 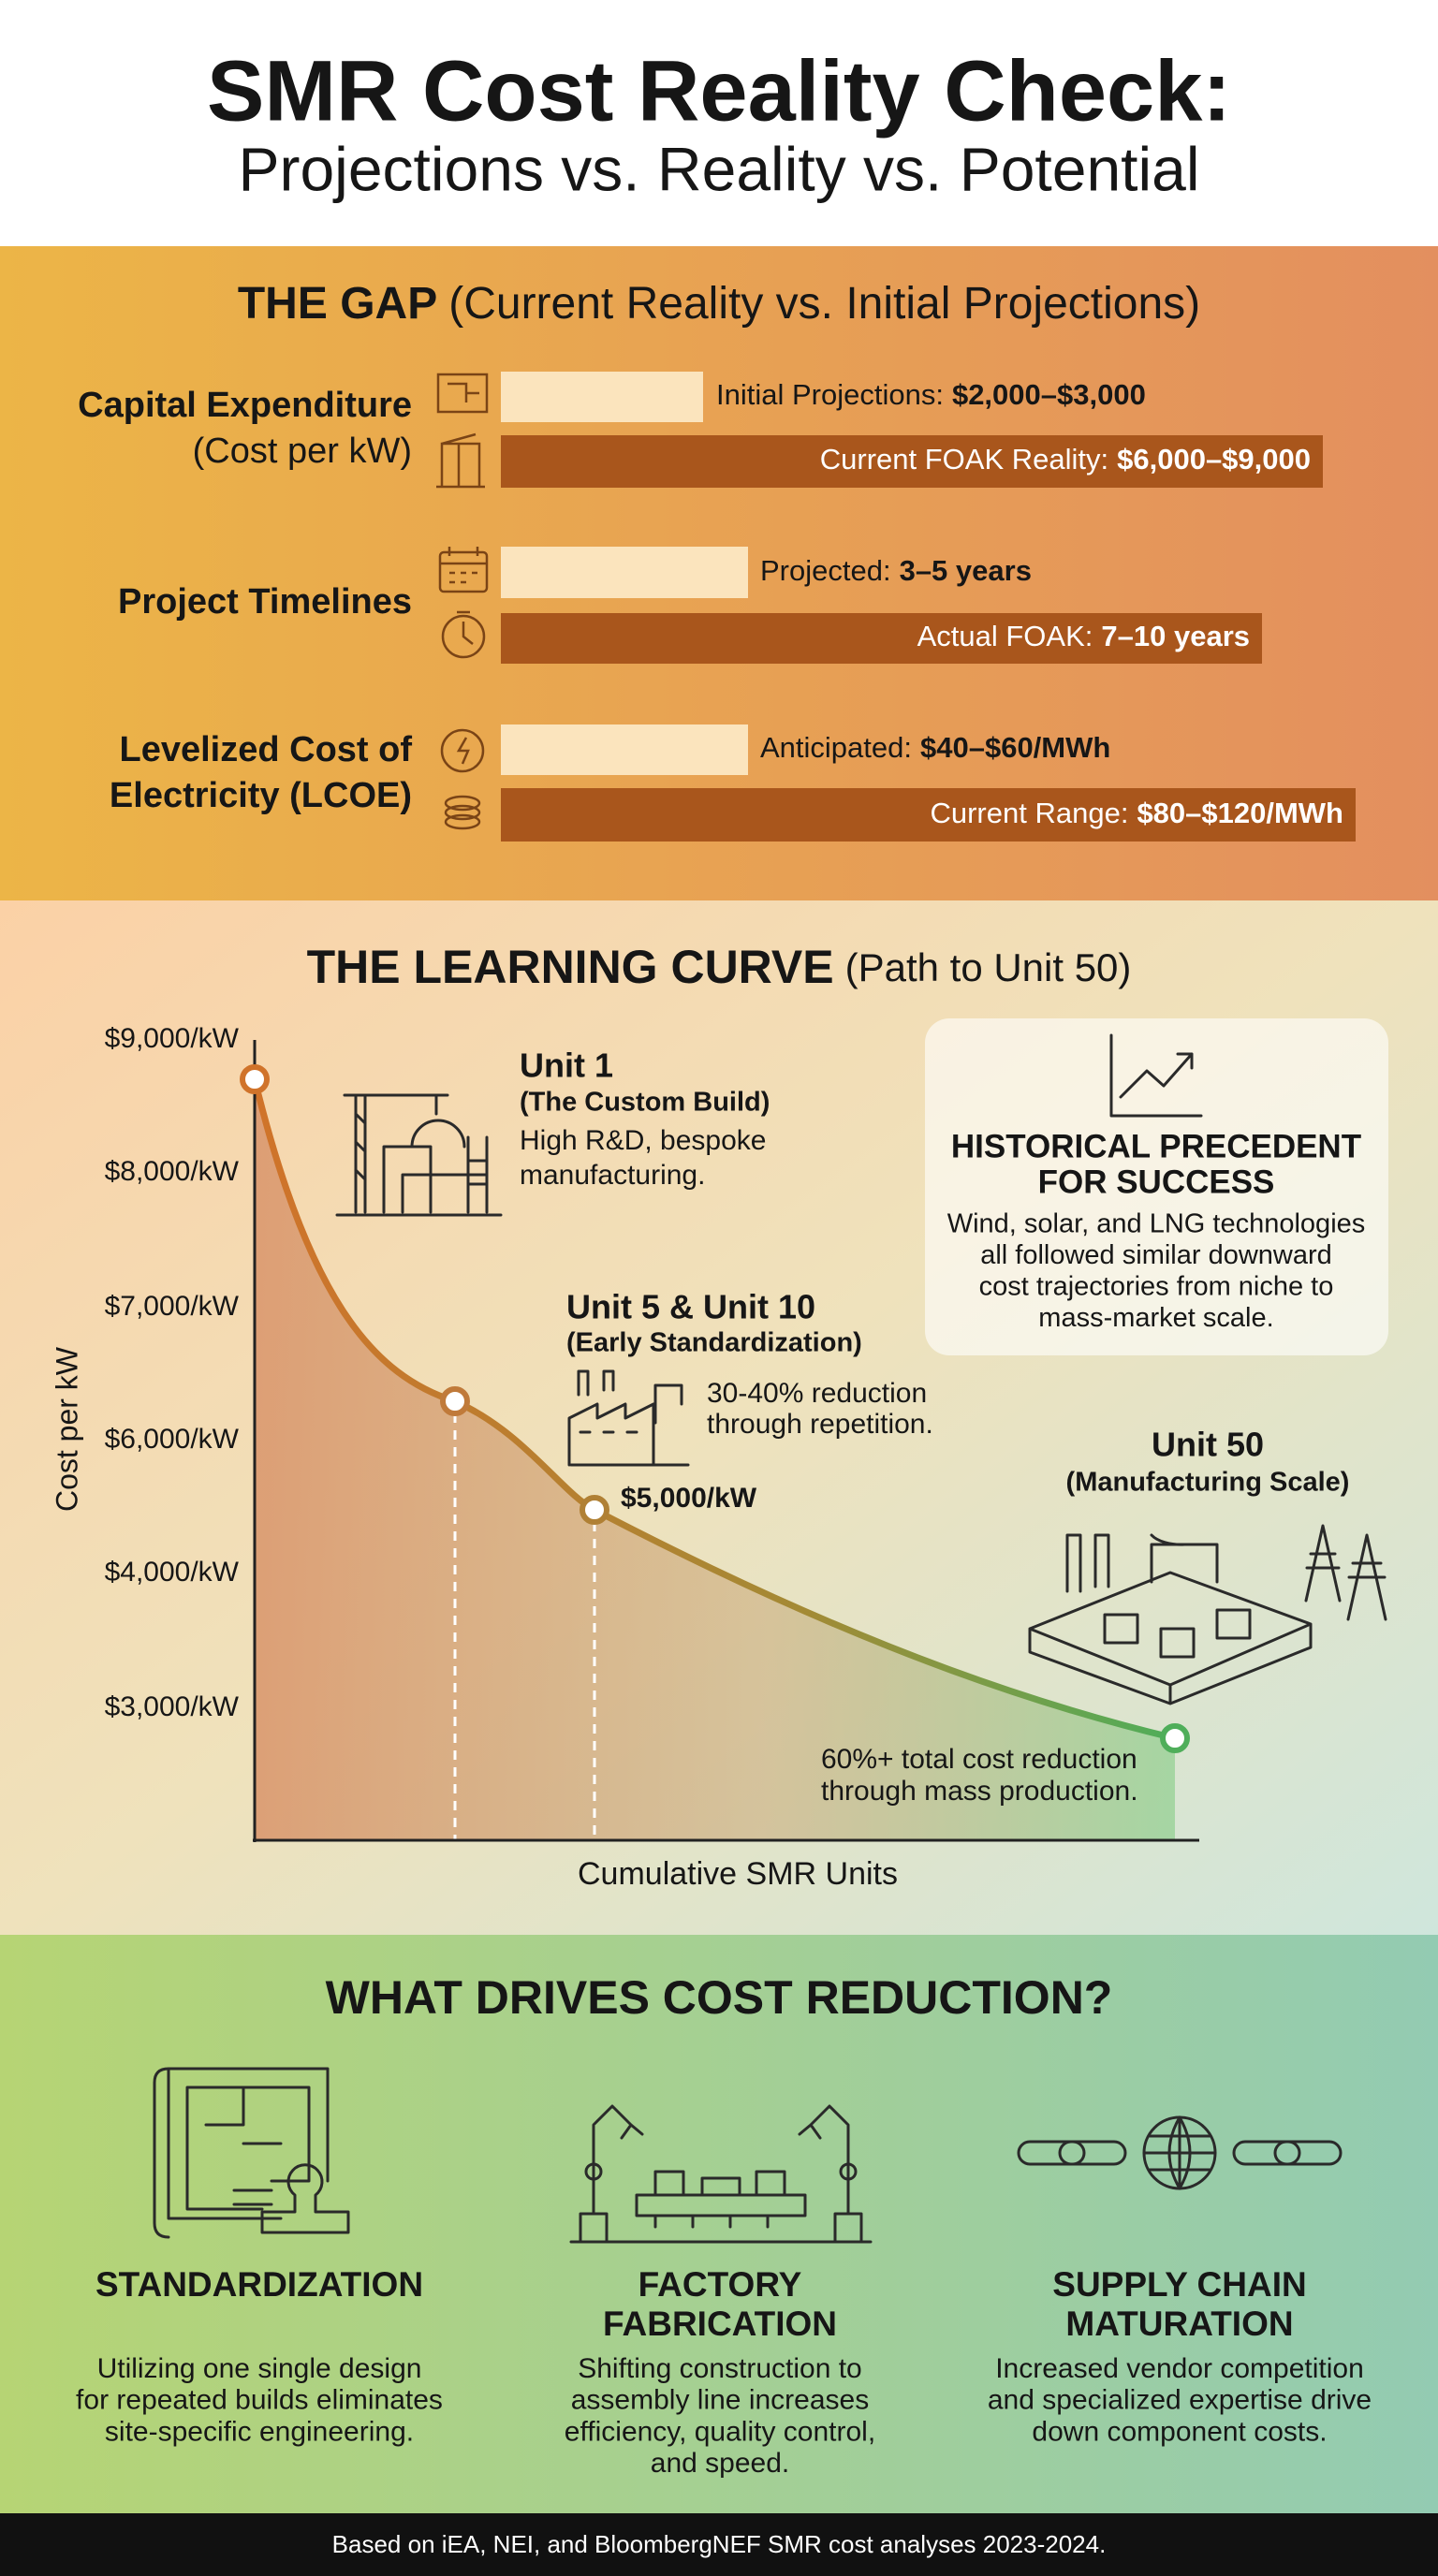 I want to click on driver-title: MATURATION, so click(x=1179, y=2324).